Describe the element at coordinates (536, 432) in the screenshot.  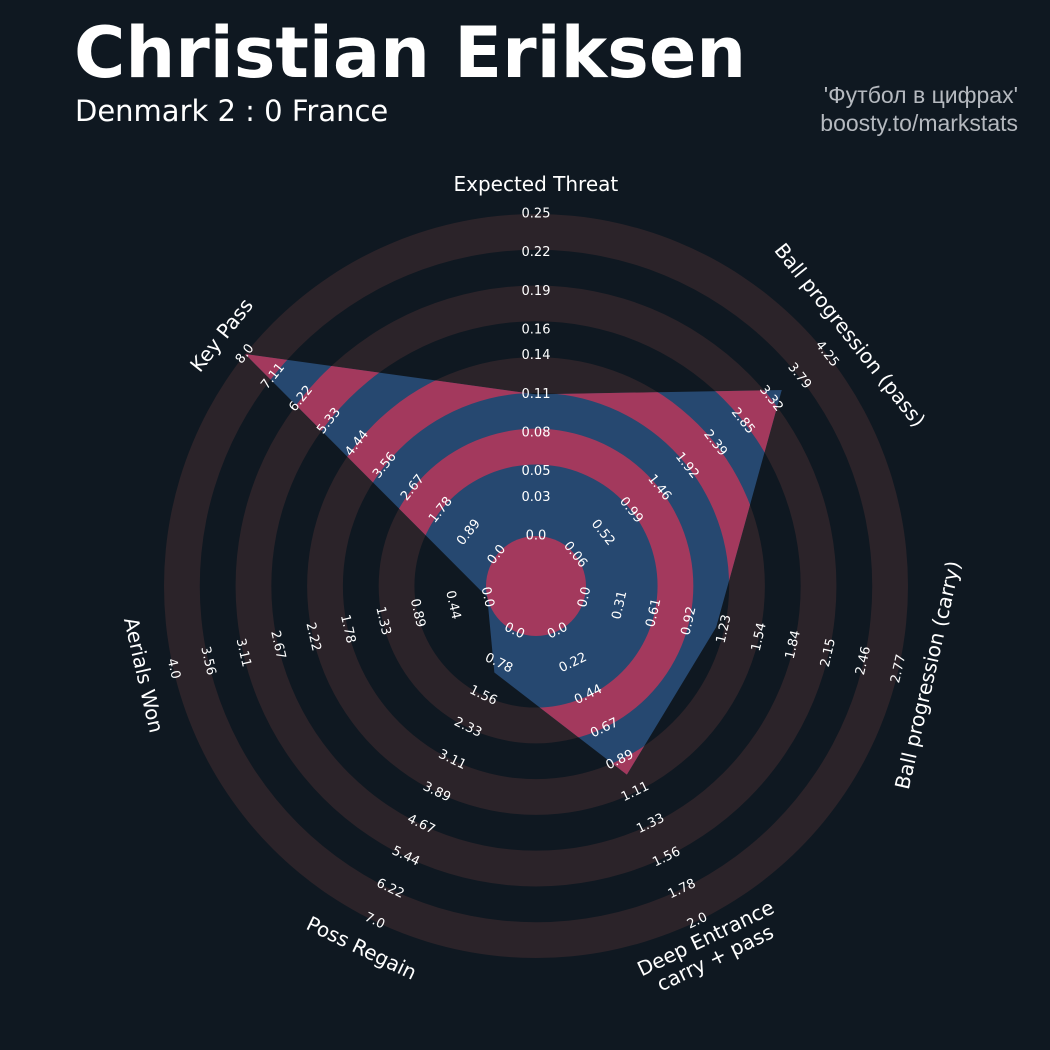
I see `tick-label: 0.08` at that location.